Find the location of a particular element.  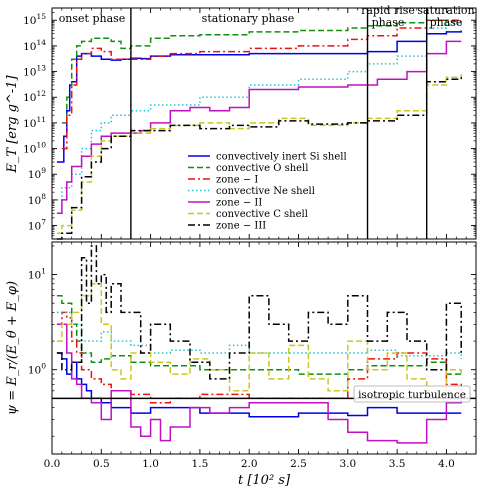

isotropic-label-box is located at coordinates (412, 394).